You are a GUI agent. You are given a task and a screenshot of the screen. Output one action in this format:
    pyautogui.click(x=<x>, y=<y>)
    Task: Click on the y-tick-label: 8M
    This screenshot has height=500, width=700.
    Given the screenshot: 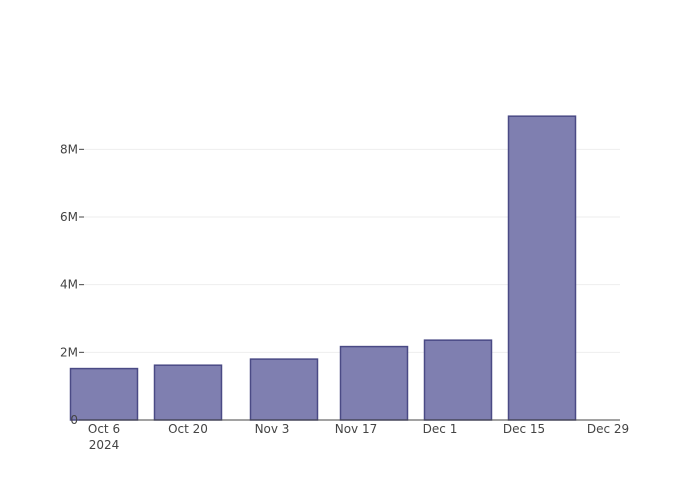 What is the action you would take?
    pyautogui.click(x=69, y=149)
    